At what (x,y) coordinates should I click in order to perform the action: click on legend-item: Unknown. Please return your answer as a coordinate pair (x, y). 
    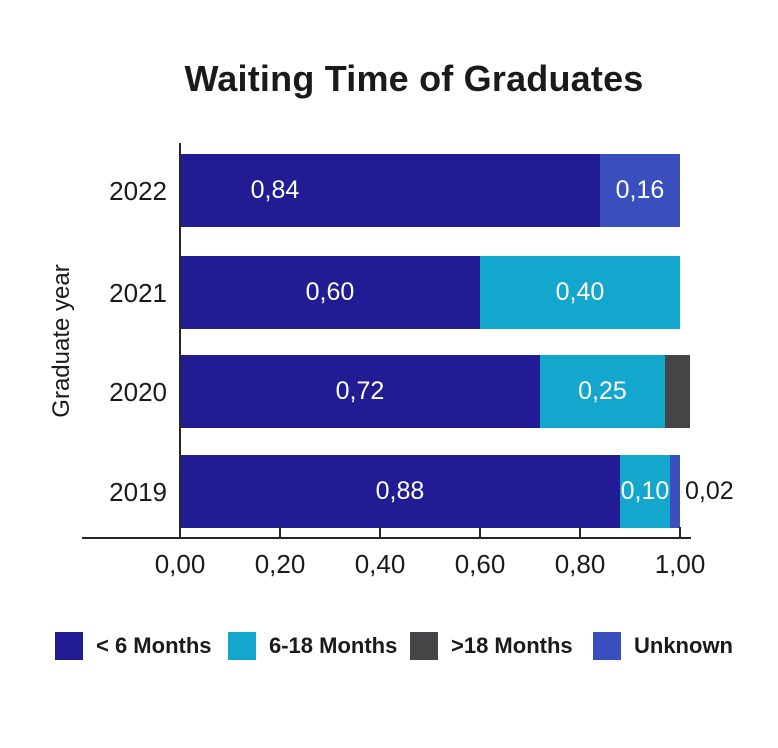
    Looking at the image, I should click on (663, 646).